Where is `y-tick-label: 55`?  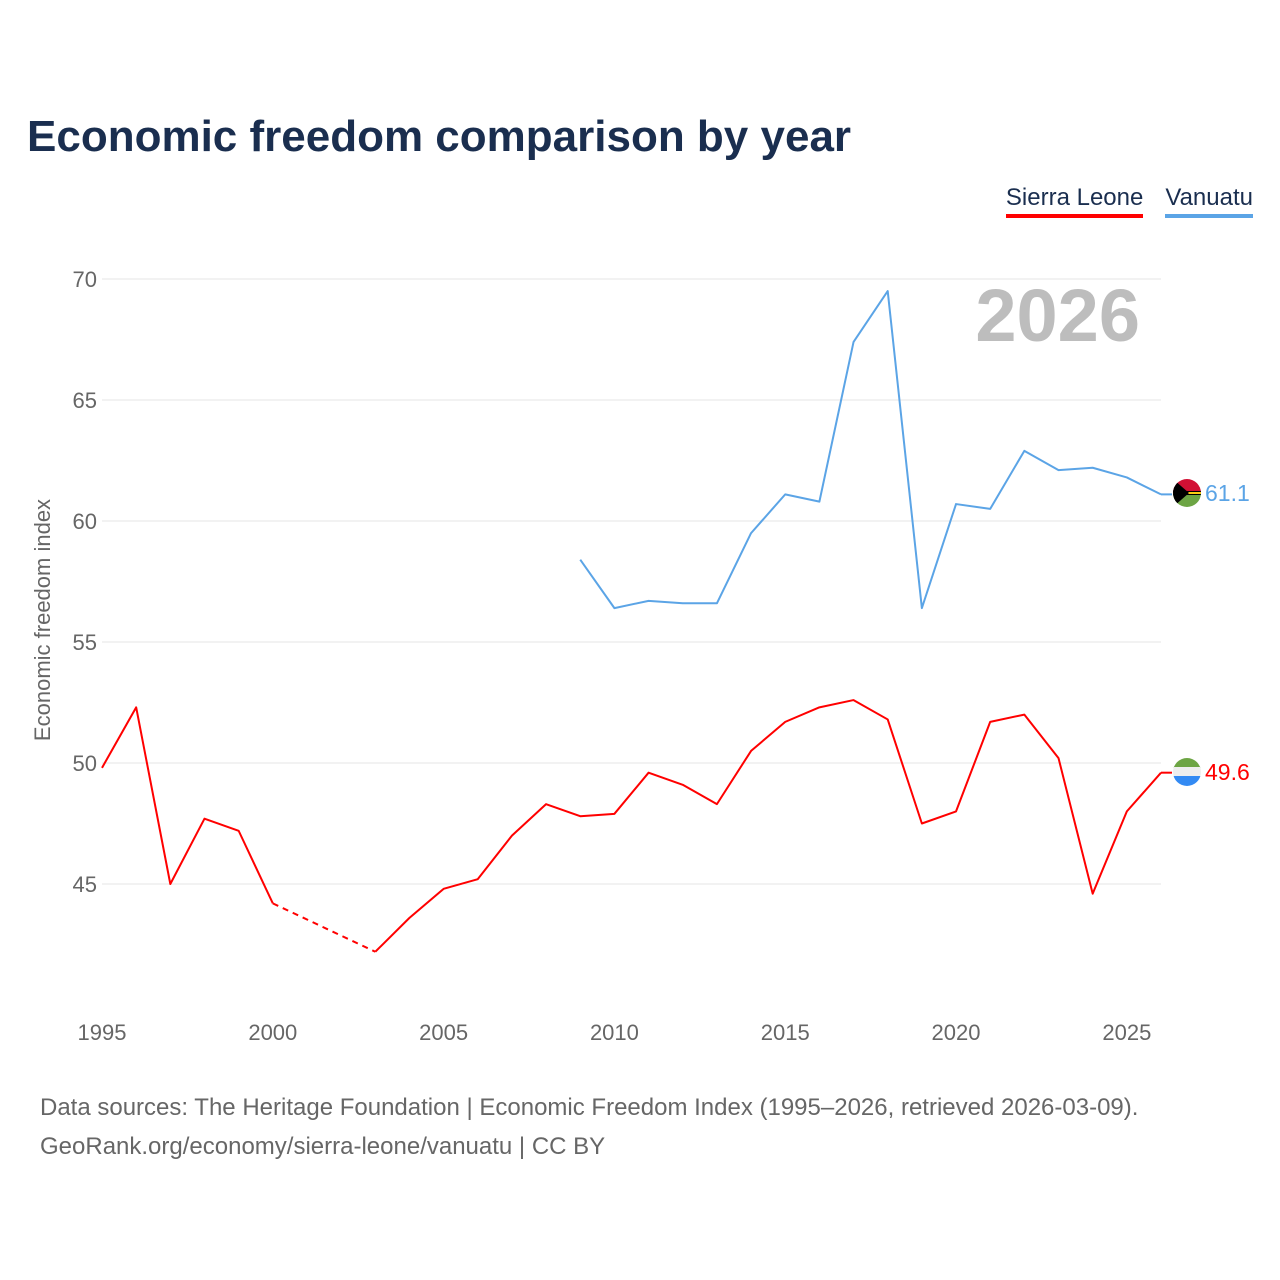
y-tick-label: 55 is located at coordinates (85, 642).